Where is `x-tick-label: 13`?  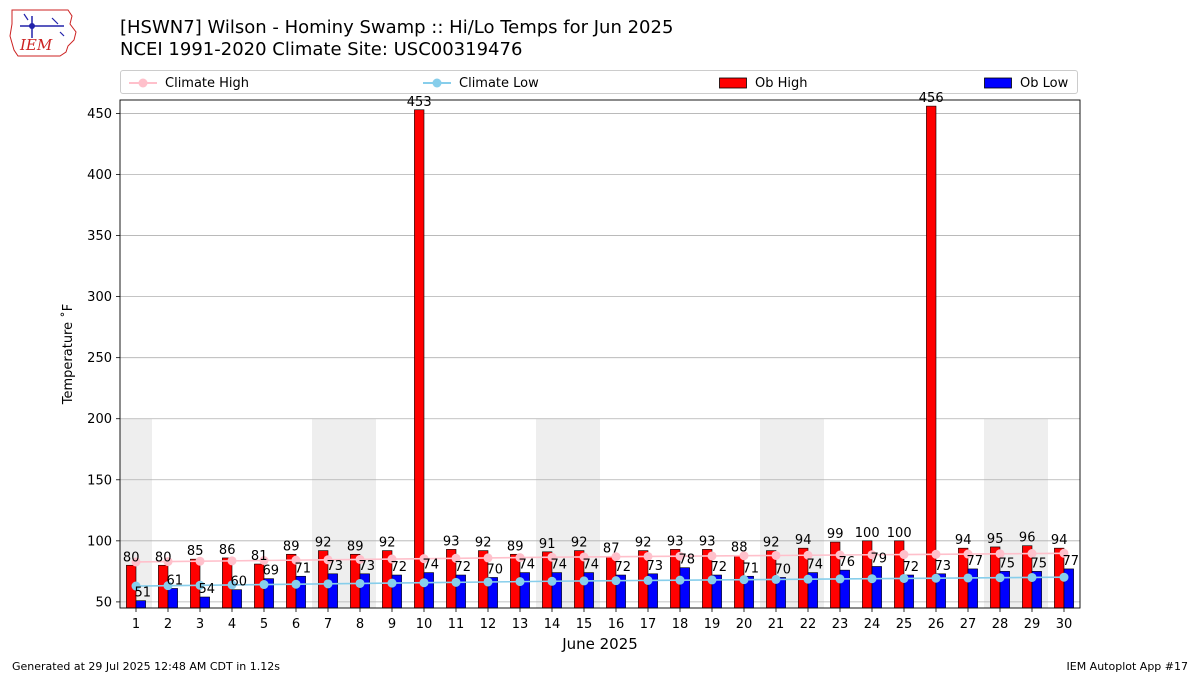 x-tick-label: 13 is located at coordinates (520, 624).